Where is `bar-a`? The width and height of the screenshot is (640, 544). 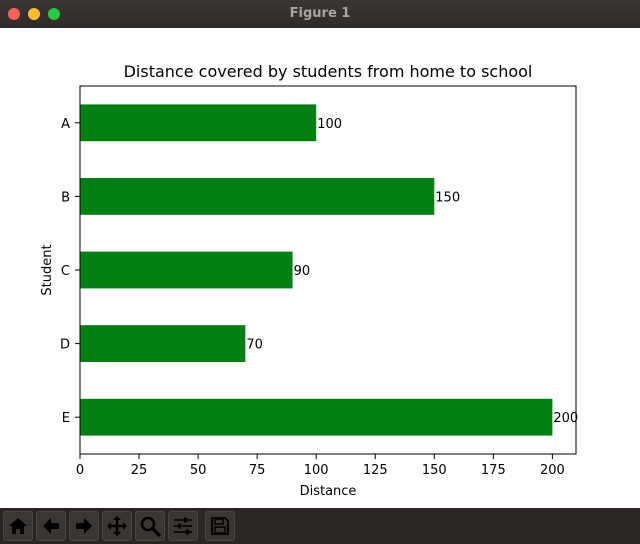 bar-a is located at coordinates (198, 123).